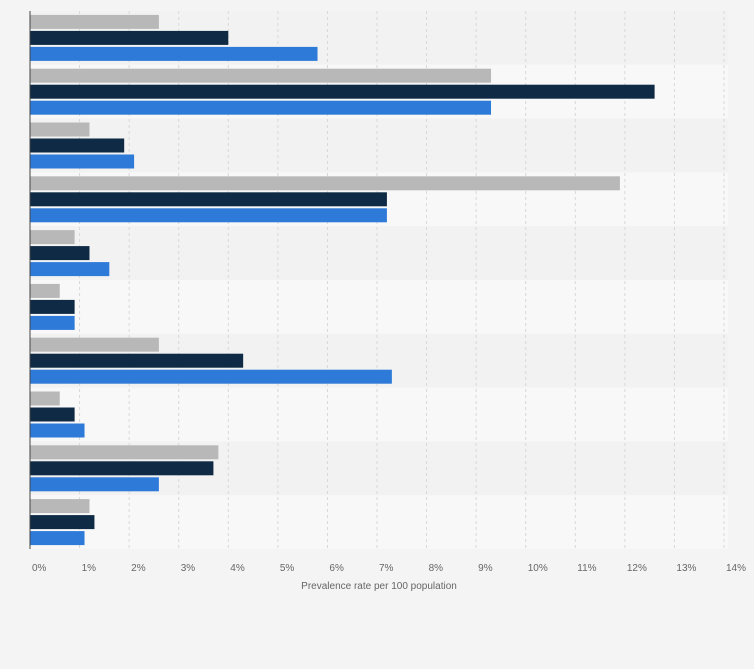 The width and height of the screenshot is (754, 669). Describe the element at coordinates (386, 568) in the screenshot. I see `x-tick-label: 7%` at that location.